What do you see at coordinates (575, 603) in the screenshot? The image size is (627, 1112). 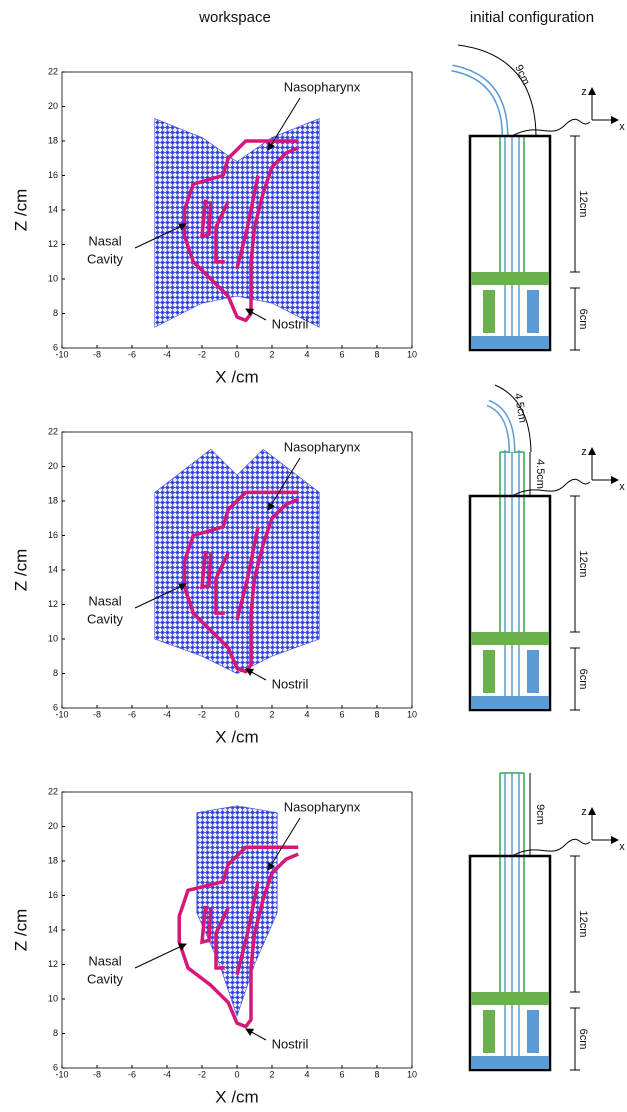 I see `dim-line` at bounding box center [575, 603].